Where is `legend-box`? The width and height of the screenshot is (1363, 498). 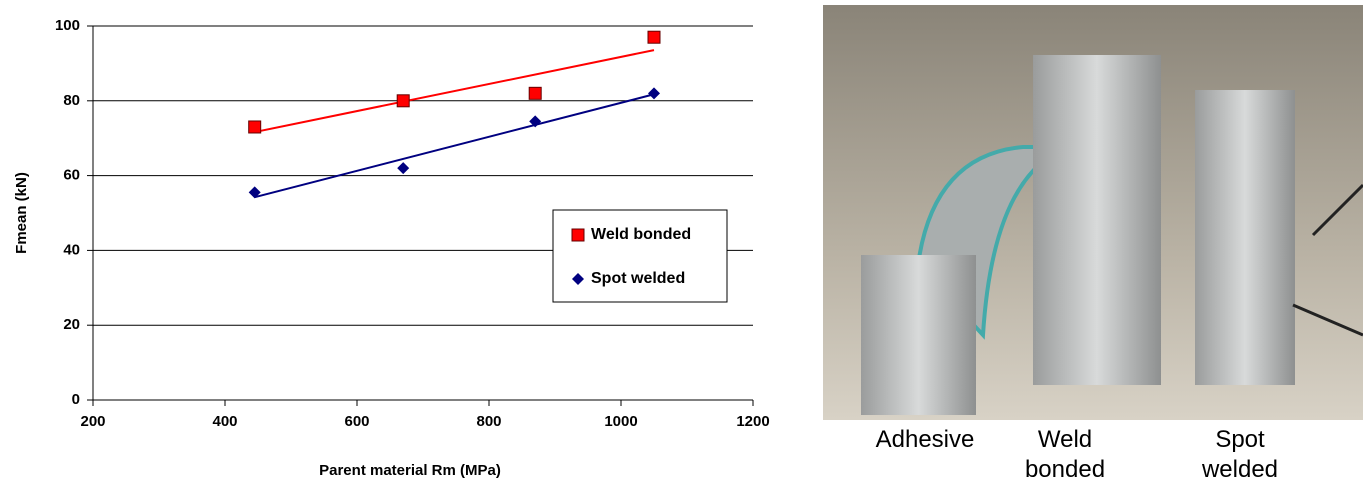
legend-box is located at coordinates (640, 256).